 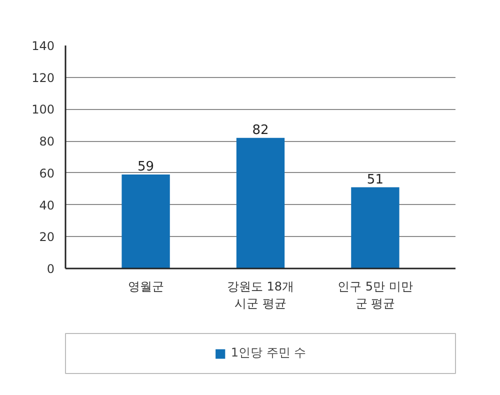 I want to click on legend-label: 1인당 주민 수, so click(x=268, y=353).